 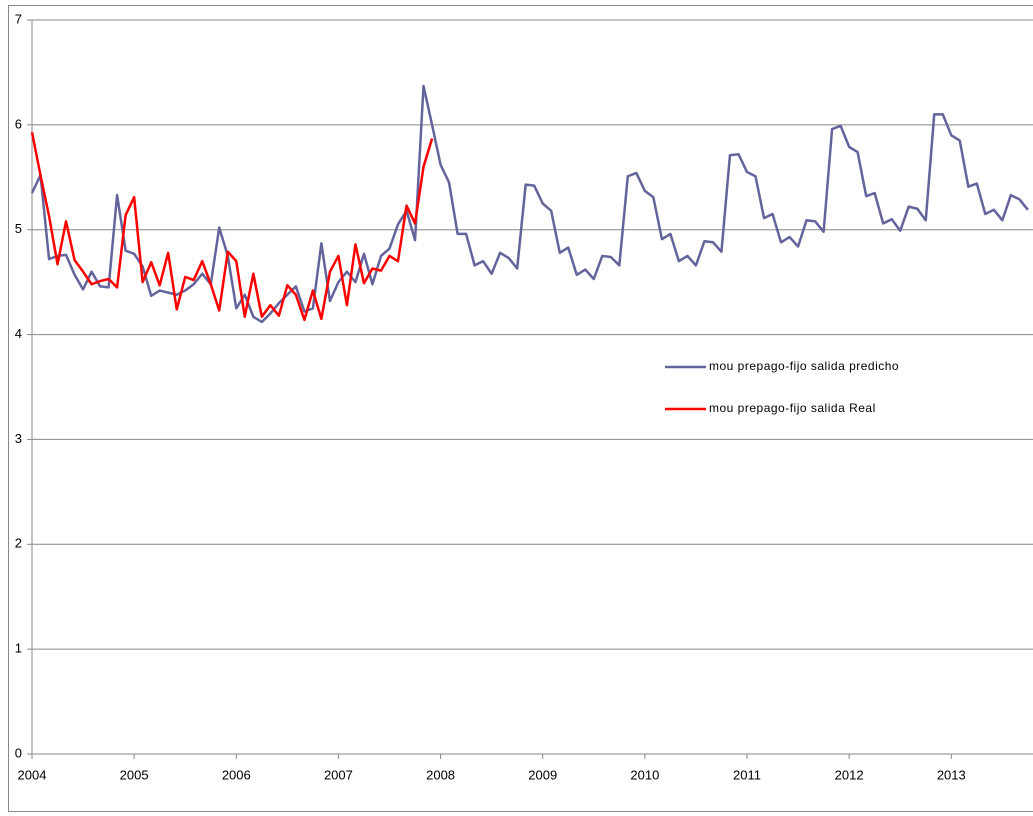 I want to click on x-tick-label: 2006, so click(x=236, y=774).